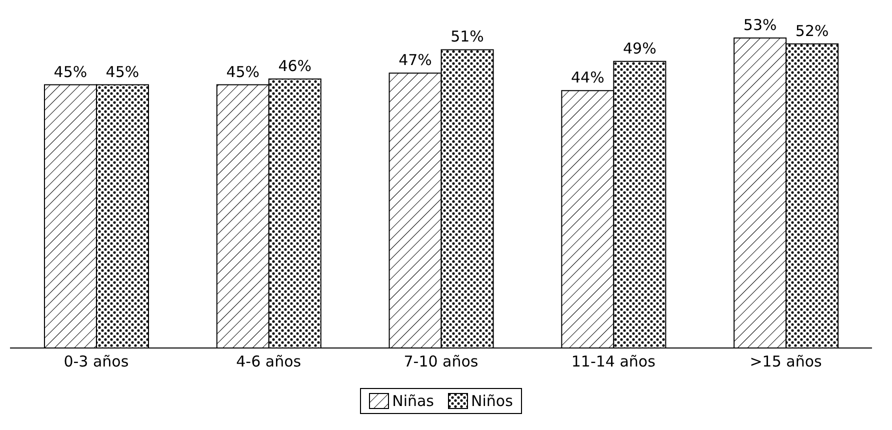 The image size is (892, 430). I want to click on data-label: 52%, so click(812, 31).